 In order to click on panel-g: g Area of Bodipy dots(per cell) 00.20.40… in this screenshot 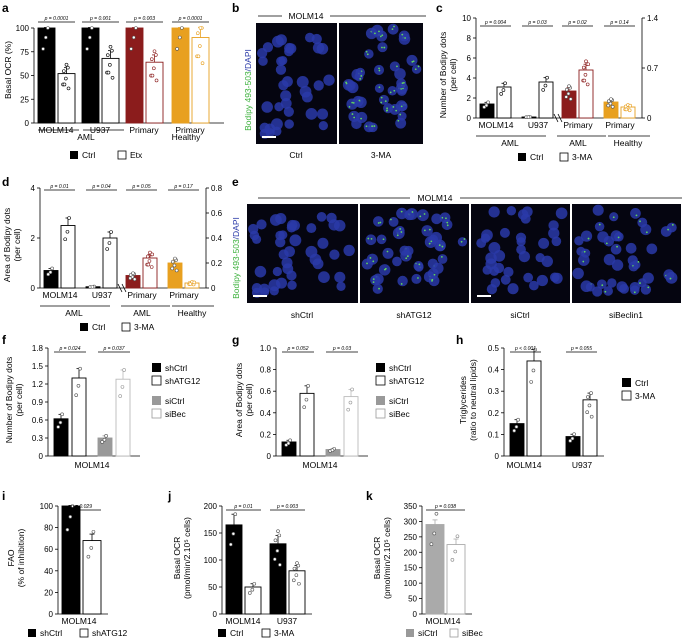, I will do `click(328, 401)`.